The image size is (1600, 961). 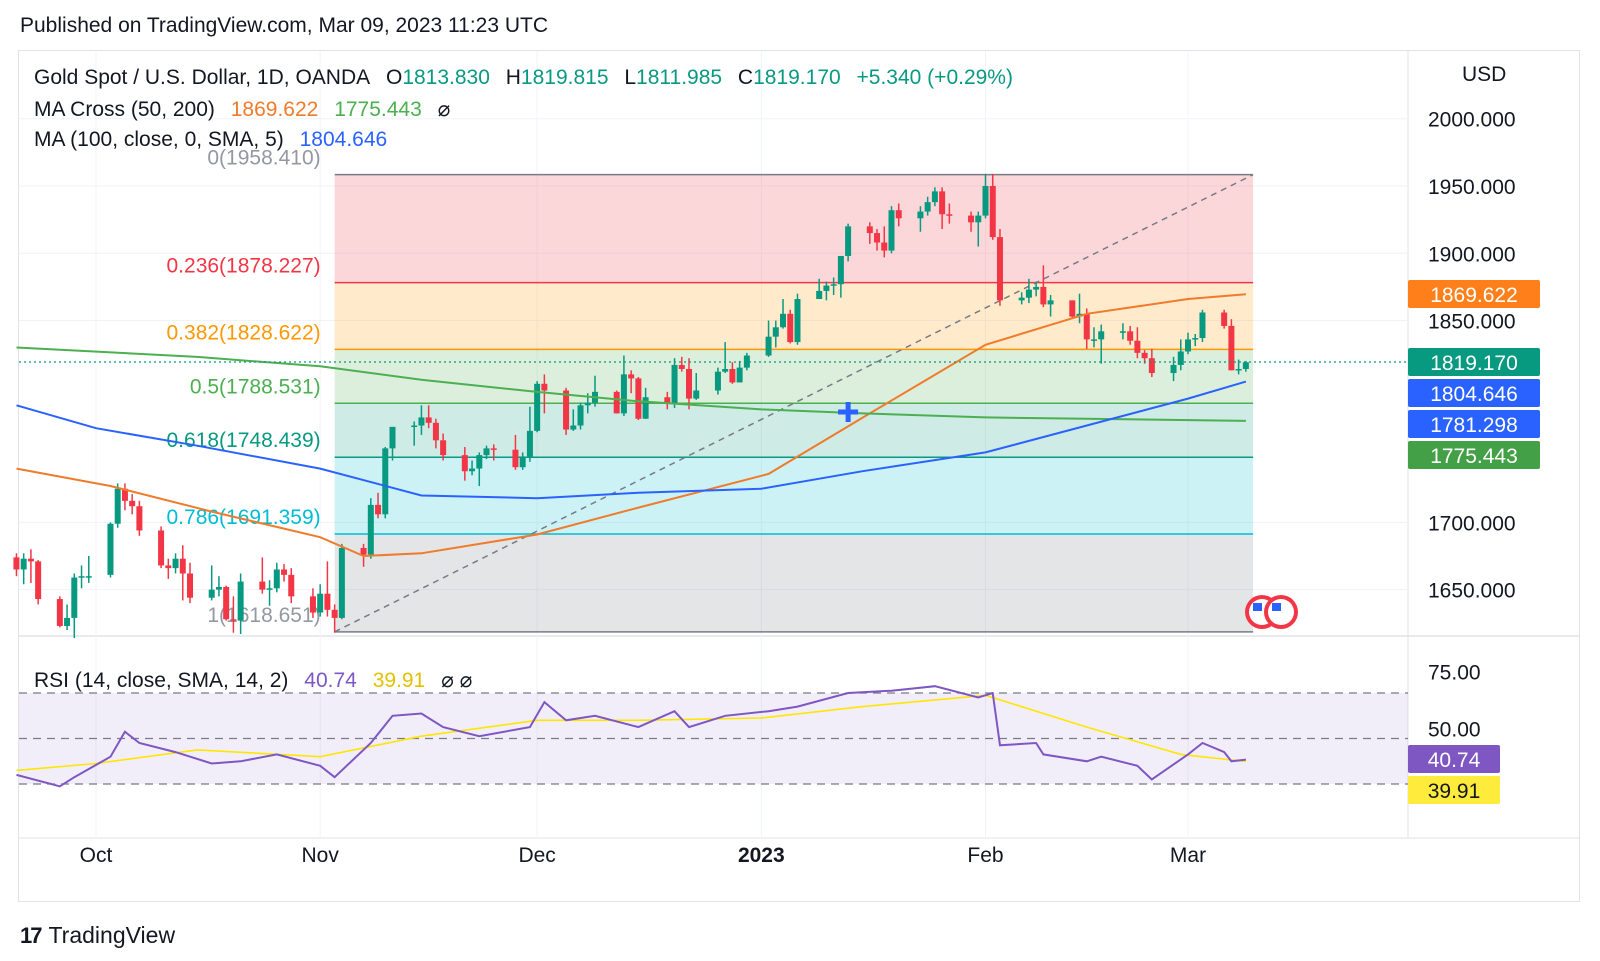 I want to click on rsi-line, so click(x=631, y=736).